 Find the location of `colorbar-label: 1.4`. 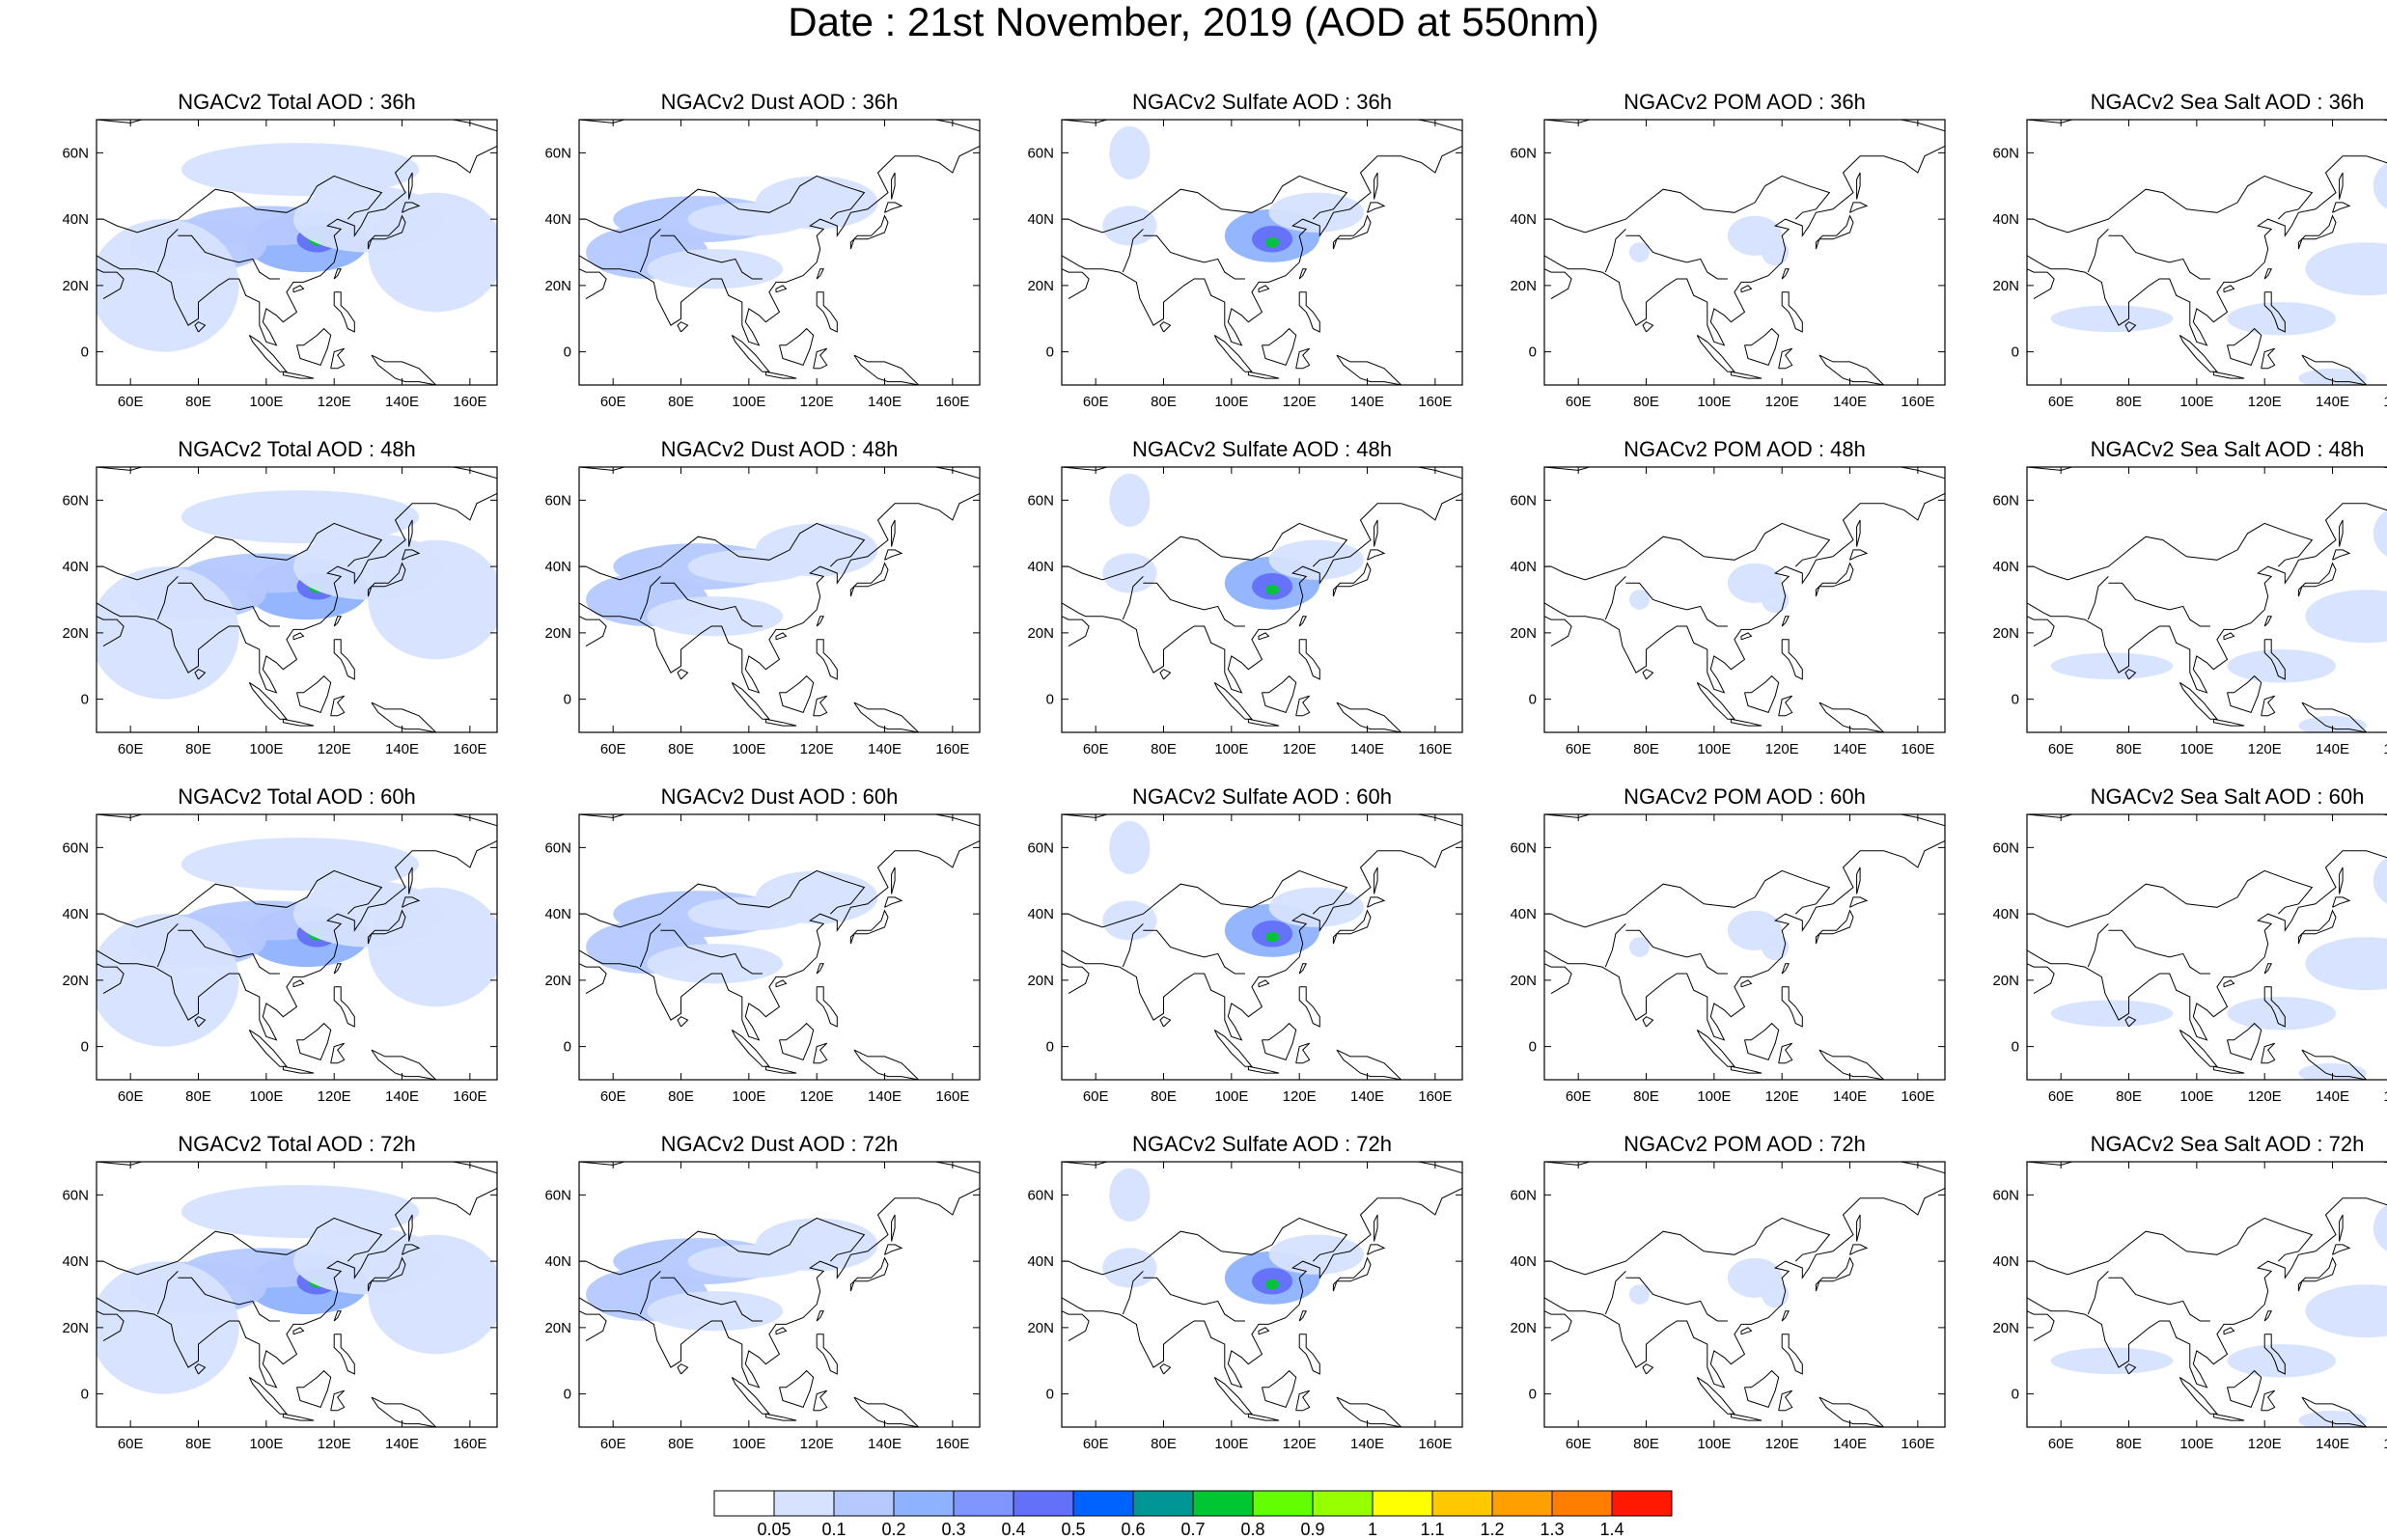

colorbar-label: 1.4 is located at coordinates (1611, 1530).